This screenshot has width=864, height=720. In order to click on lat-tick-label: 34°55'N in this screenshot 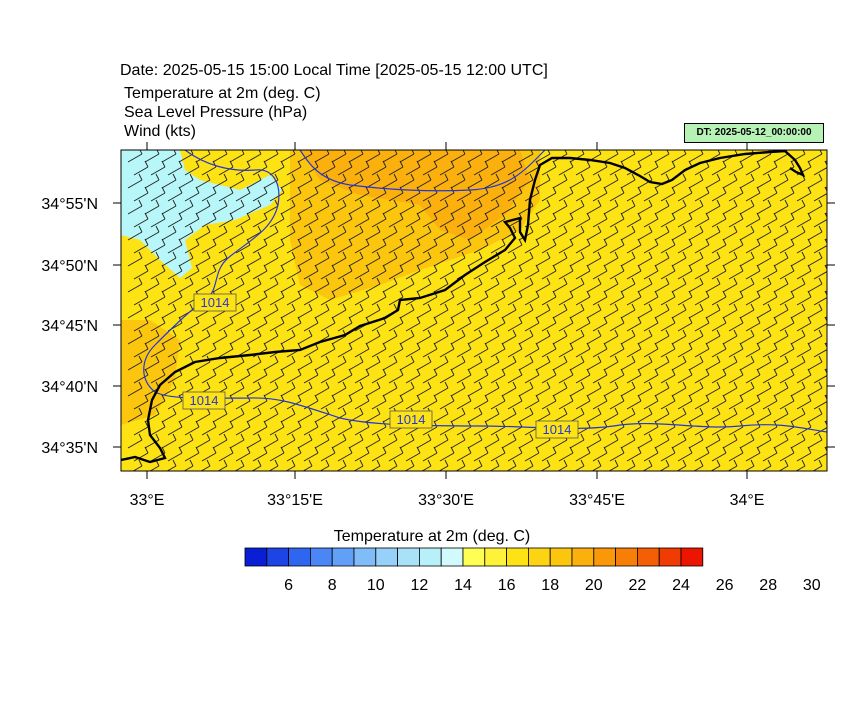, I will do `click(69, 204)`.